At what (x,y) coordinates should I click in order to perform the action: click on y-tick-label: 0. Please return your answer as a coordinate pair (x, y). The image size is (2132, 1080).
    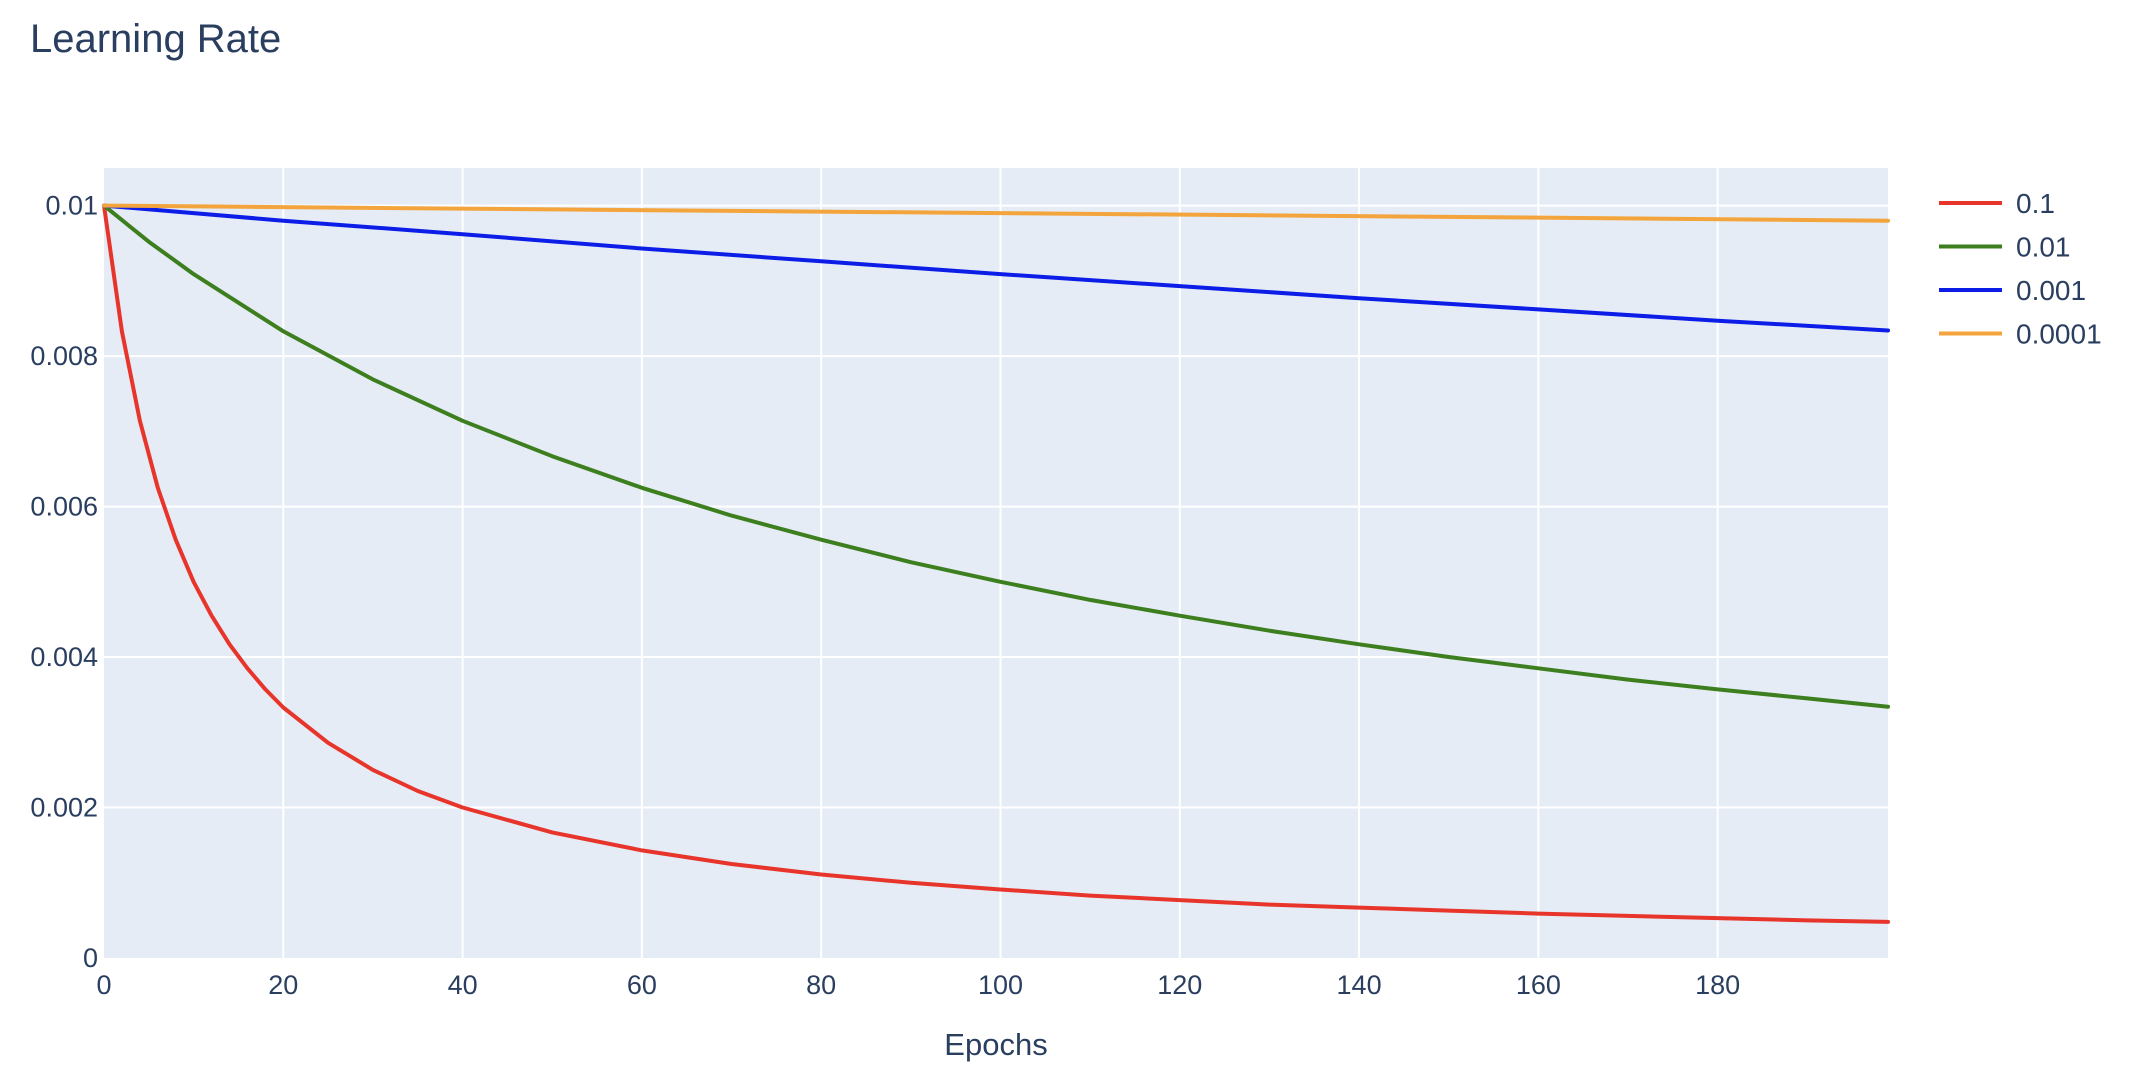
    Looking at the image, I should click on (90, 958).